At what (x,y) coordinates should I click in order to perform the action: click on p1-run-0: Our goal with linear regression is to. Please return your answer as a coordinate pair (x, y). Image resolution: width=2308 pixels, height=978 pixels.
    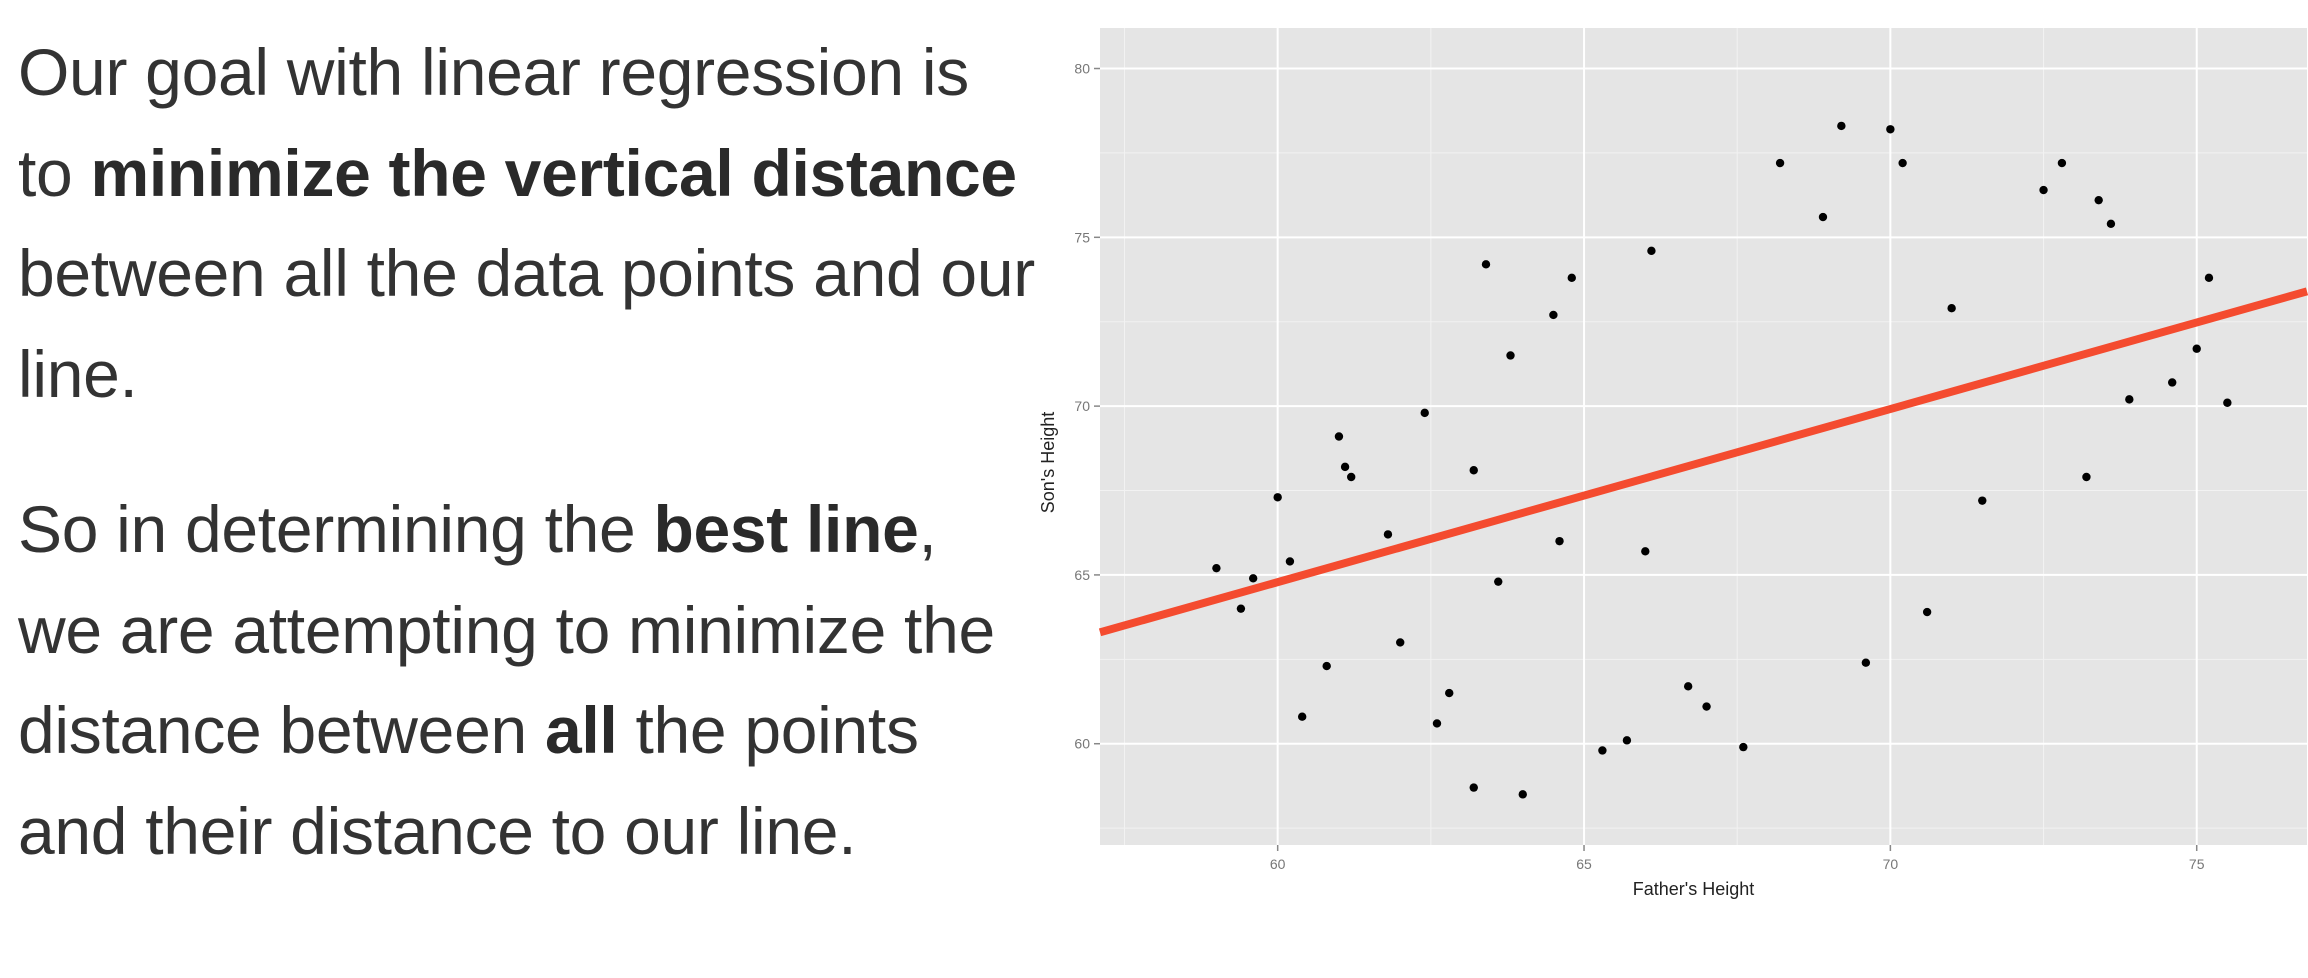
    Looking at the image, I should click on (493, 122).